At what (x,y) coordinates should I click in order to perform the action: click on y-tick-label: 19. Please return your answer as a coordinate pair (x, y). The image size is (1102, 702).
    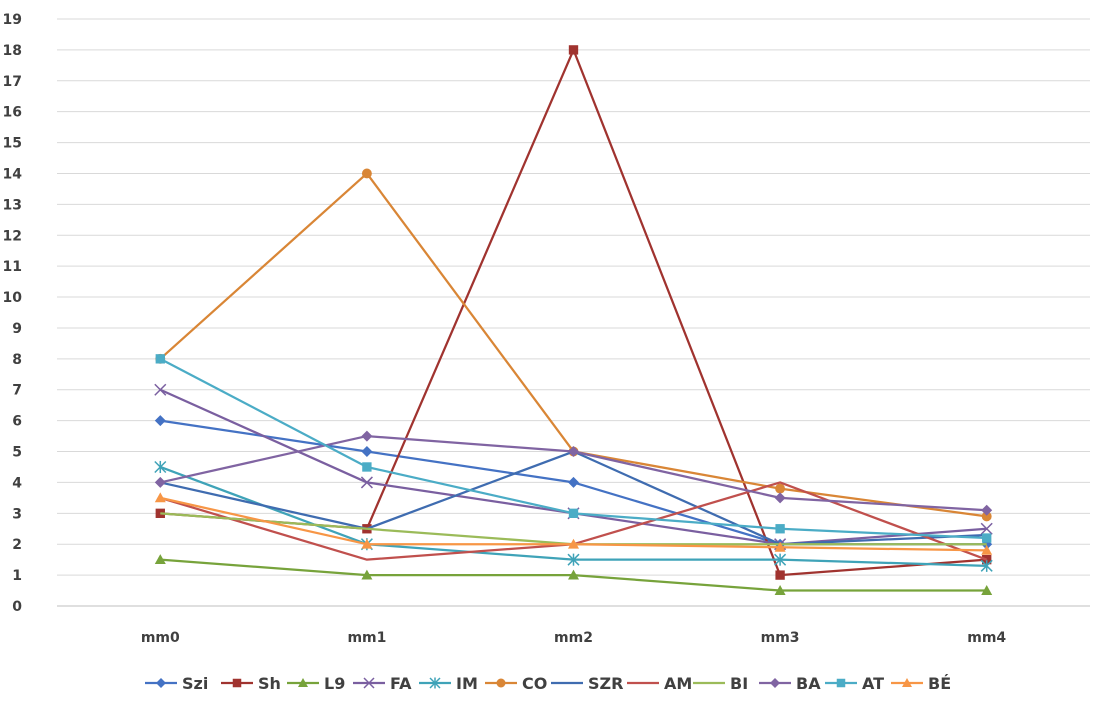
    Looking at the image, I should click on (12, 20).